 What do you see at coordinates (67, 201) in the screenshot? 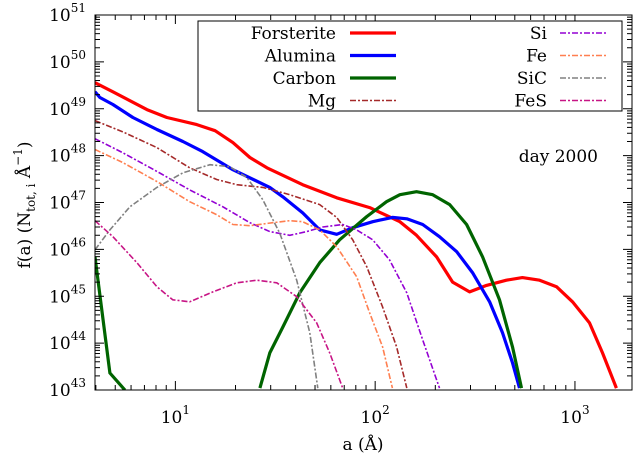
I see `y-tick-label: 1047` at bounding box center [67, 201].